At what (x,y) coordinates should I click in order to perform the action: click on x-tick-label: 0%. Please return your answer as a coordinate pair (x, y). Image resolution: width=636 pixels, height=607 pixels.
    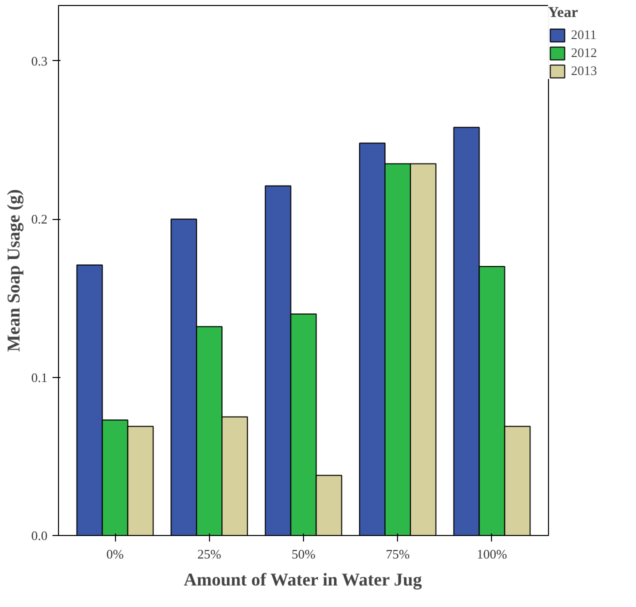
    Looking at the image, I should click on (115, 554).